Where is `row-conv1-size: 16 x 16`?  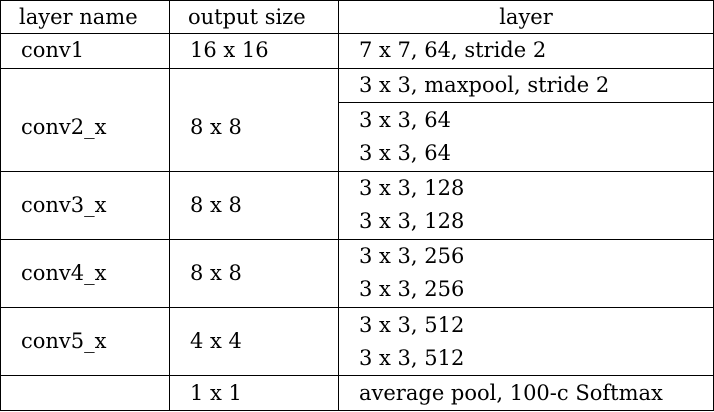
row-conv1-size: 16 x 16 is located at coordinates (254, 51).